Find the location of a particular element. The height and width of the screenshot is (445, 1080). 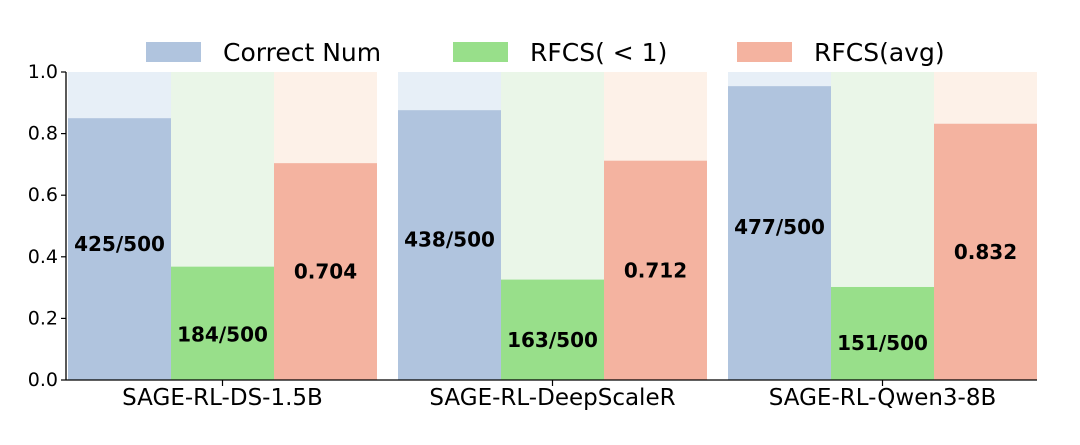

y-tick-label-2: 0.4 is located at coordinates (43, 257).